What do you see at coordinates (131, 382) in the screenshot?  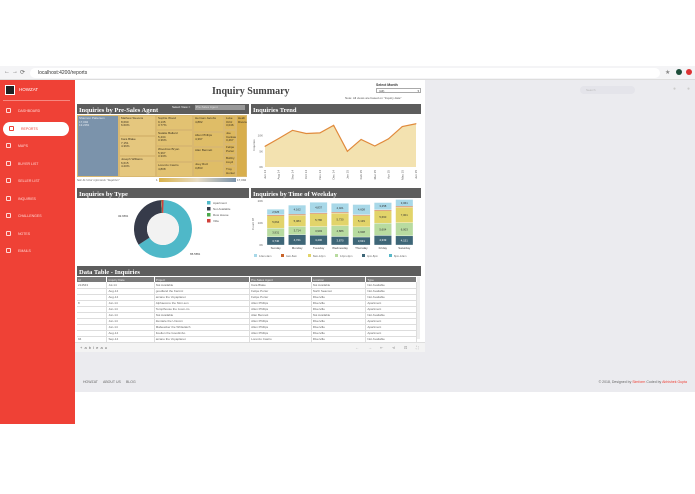 I see `footer-link-blog: BLOG` at bounding box center [131, 382].